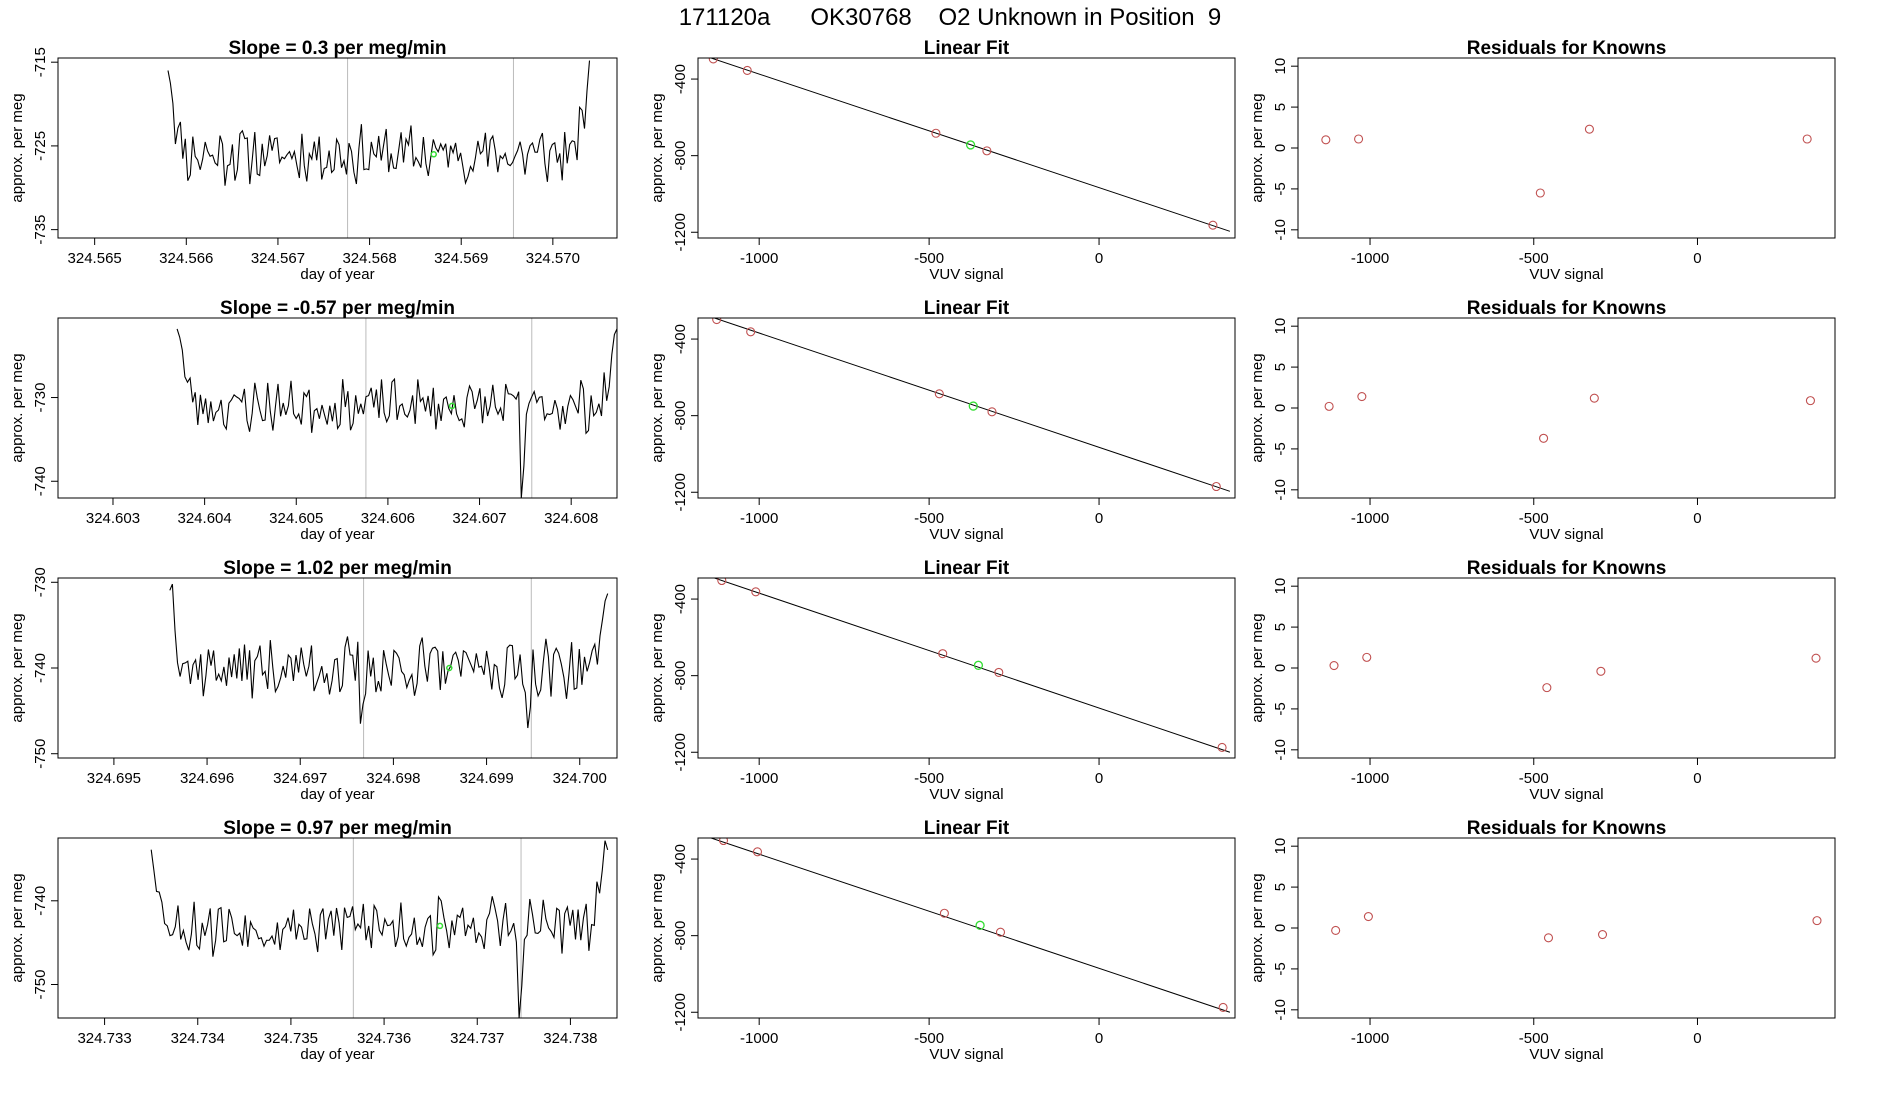 This screenshot has height=1100, width=1900. What do you see at coordinates (553, 258) in the screenshot?
I see `x-tick-label: 324.570` at bounding box center [553, 258].